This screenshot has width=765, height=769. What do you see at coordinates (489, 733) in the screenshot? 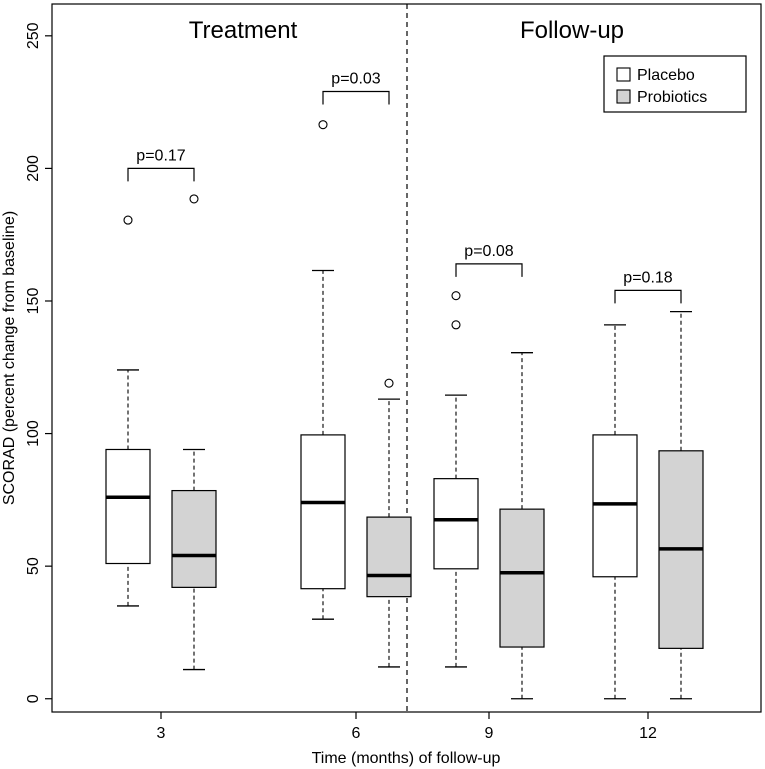
I see `x-tick-label: 9` at bounding box center [489, 733].